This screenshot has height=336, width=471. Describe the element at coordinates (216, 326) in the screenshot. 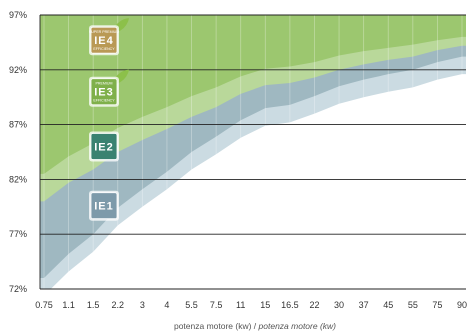

I see `x-axis-label-plain: potenza motore (kw) /` at that location.